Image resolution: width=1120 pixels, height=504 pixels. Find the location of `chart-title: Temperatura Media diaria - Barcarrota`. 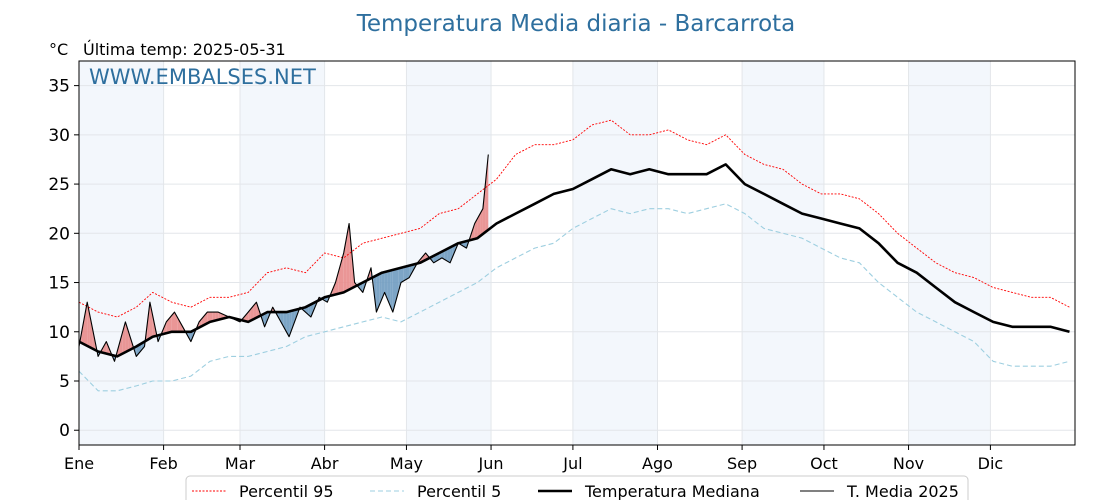

chart-title: Temperatura Media diaria - Barcarrota is located at coordinates (576, 24).